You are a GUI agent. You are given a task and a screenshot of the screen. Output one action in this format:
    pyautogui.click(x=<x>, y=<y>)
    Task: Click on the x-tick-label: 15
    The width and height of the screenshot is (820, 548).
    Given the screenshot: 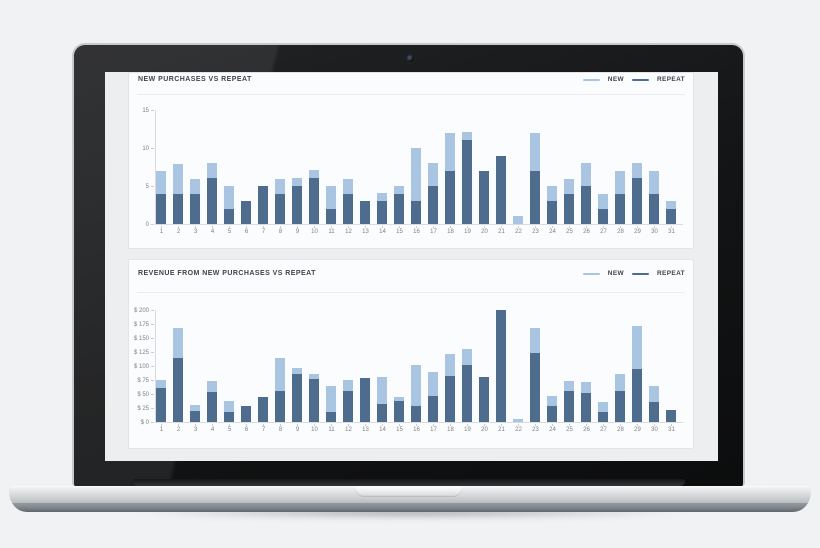 What is the action you would take?
    pyautogui.click(x=399, y=430)
    